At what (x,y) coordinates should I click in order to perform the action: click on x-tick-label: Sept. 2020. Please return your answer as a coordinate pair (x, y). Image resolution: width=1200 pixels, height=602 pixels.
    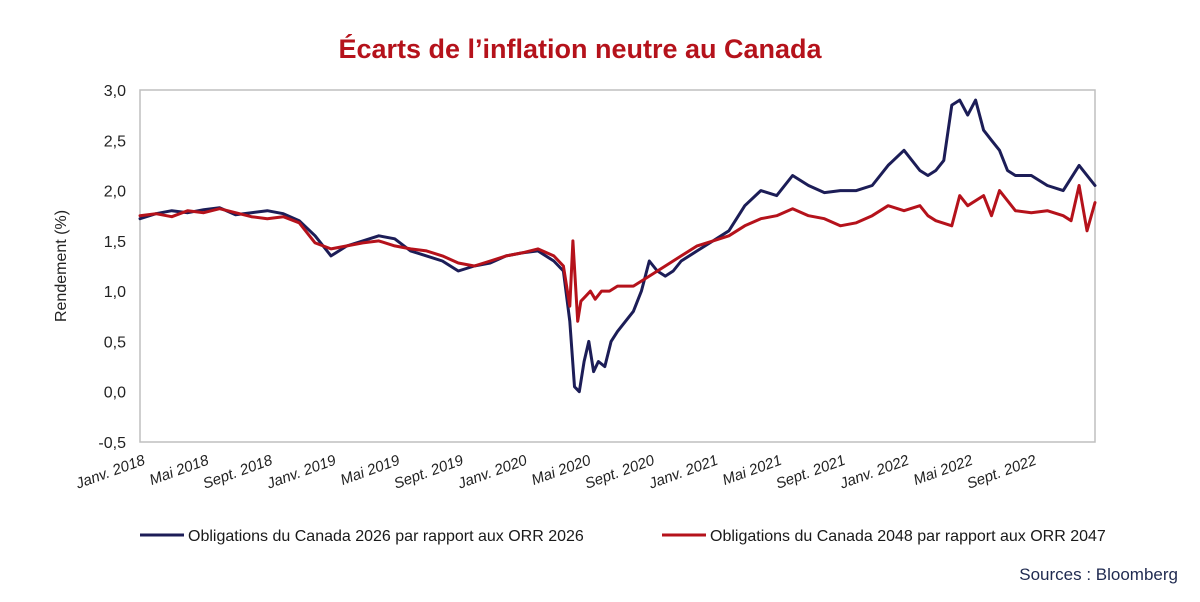
    Looking at the image, I should click on (620, 472).